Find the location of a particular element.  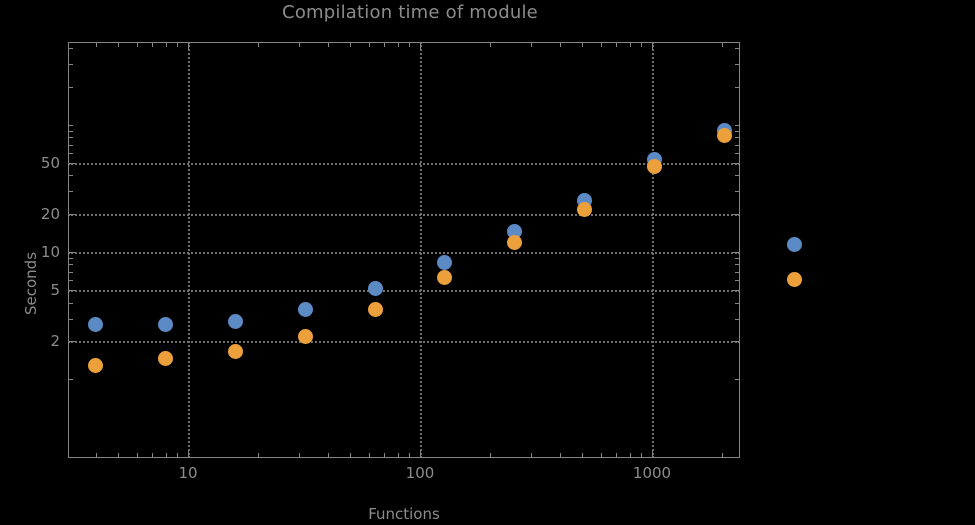

x-tick-label: 10 is located at coordinates (188, 473).